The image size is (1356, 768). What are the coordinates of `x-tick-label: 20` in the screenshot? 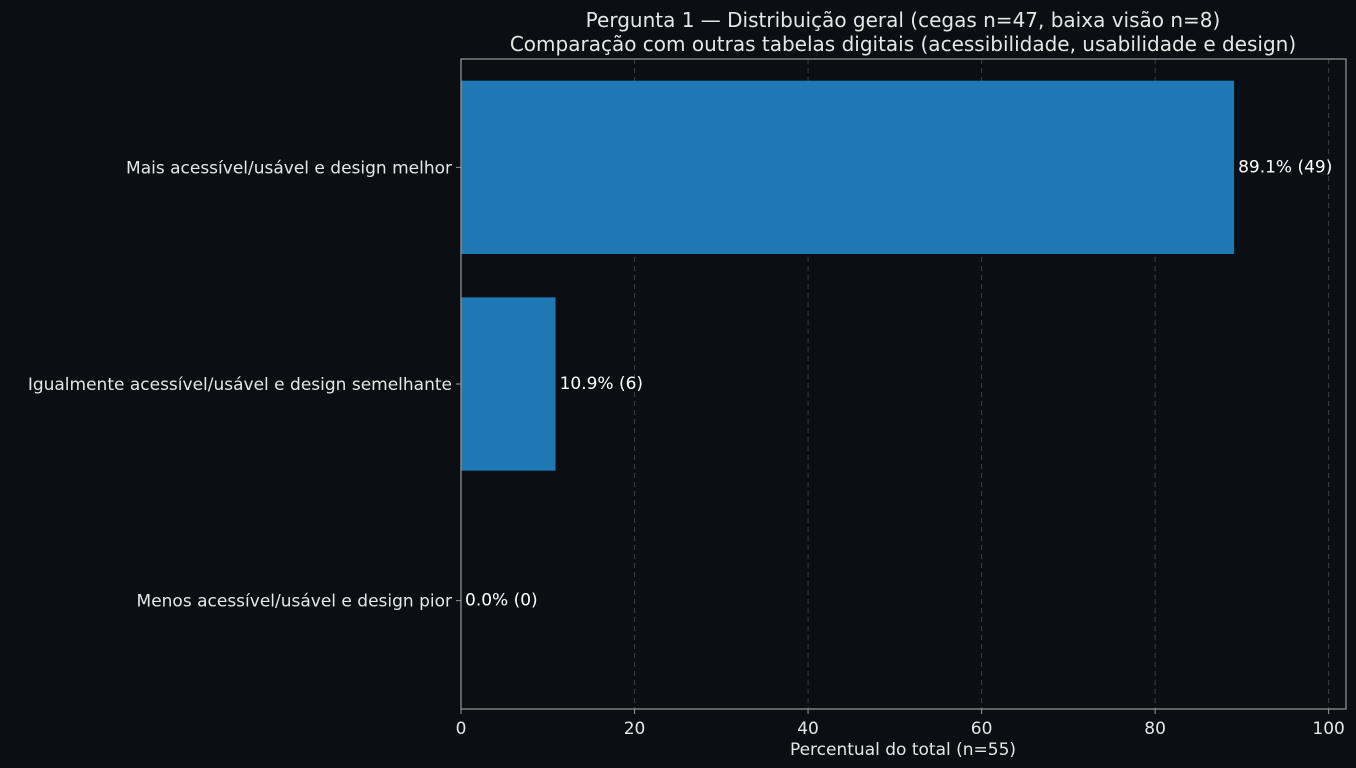 It's located at (635, 729).